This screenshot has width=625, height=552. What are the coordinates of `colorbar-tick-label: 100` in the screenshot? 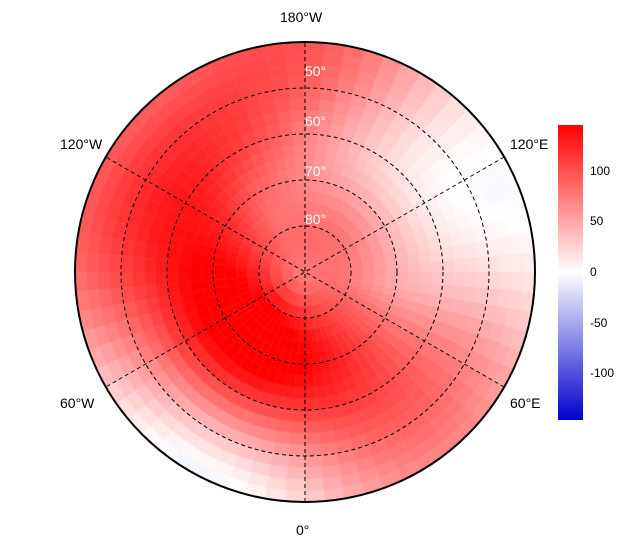 It's located at (600, 170).